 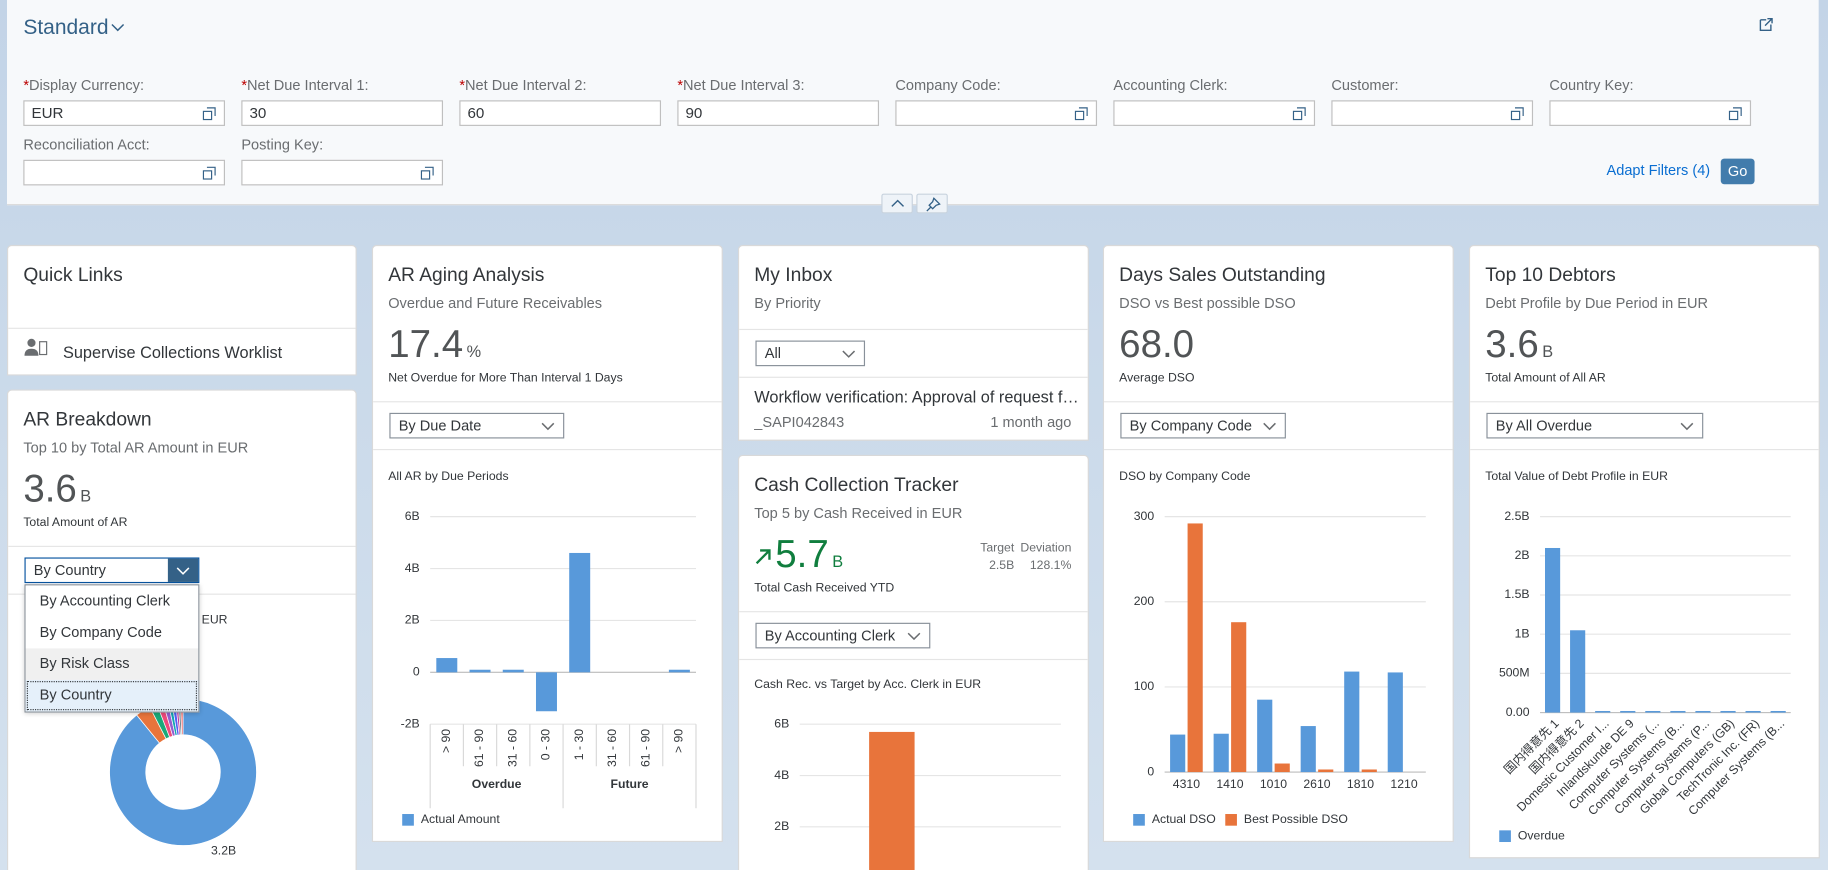 I want to click on dropdown-value: By Due Date, so click(x=440, y=425).